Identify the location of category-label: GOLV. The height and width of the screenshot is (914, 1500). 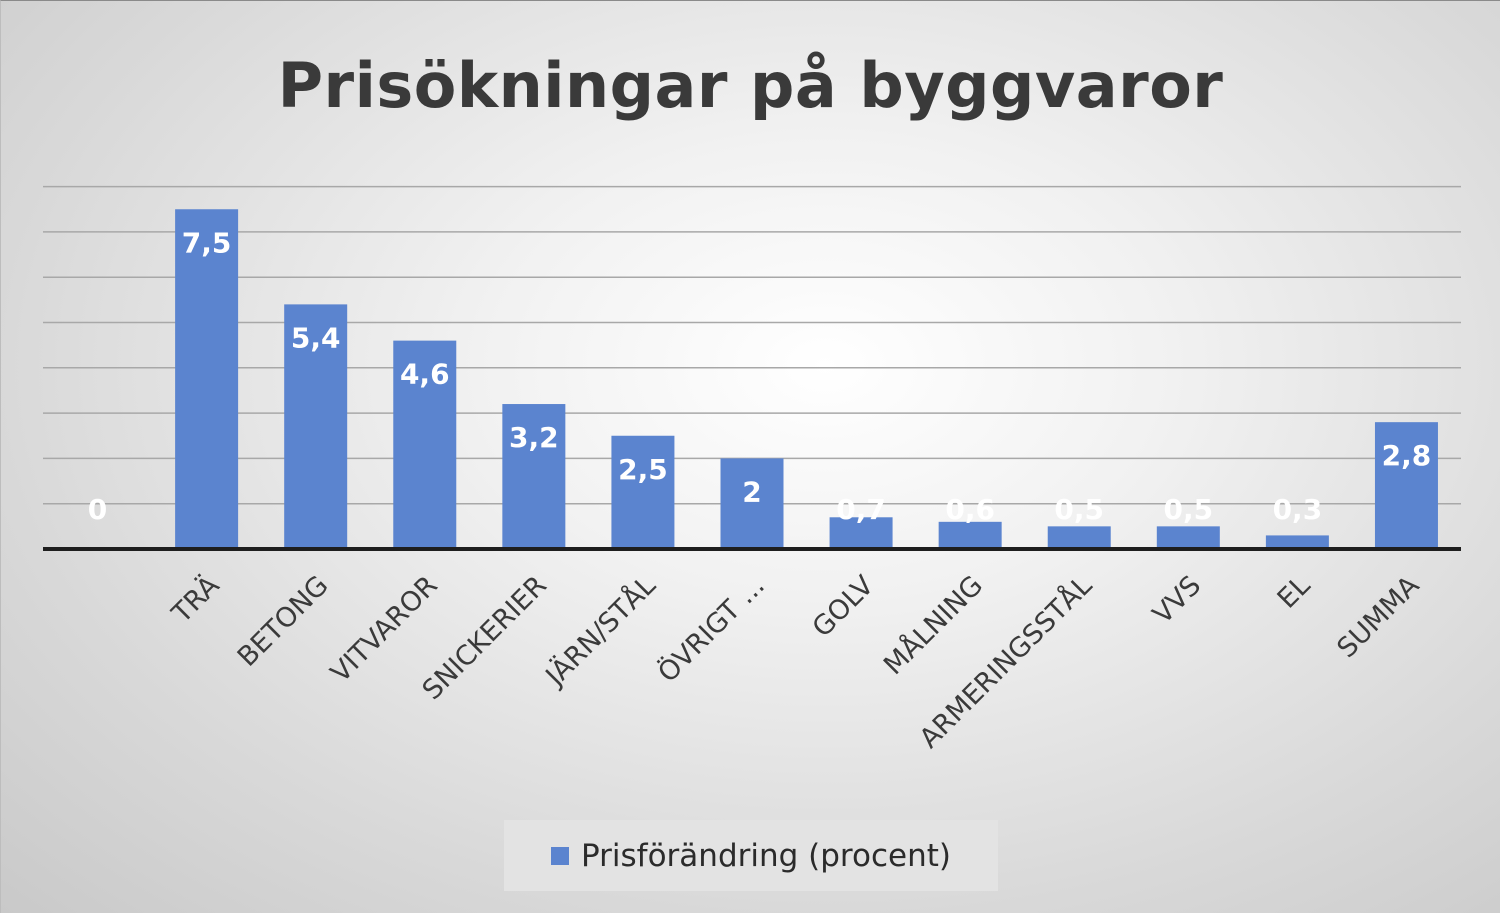
(844, 607).